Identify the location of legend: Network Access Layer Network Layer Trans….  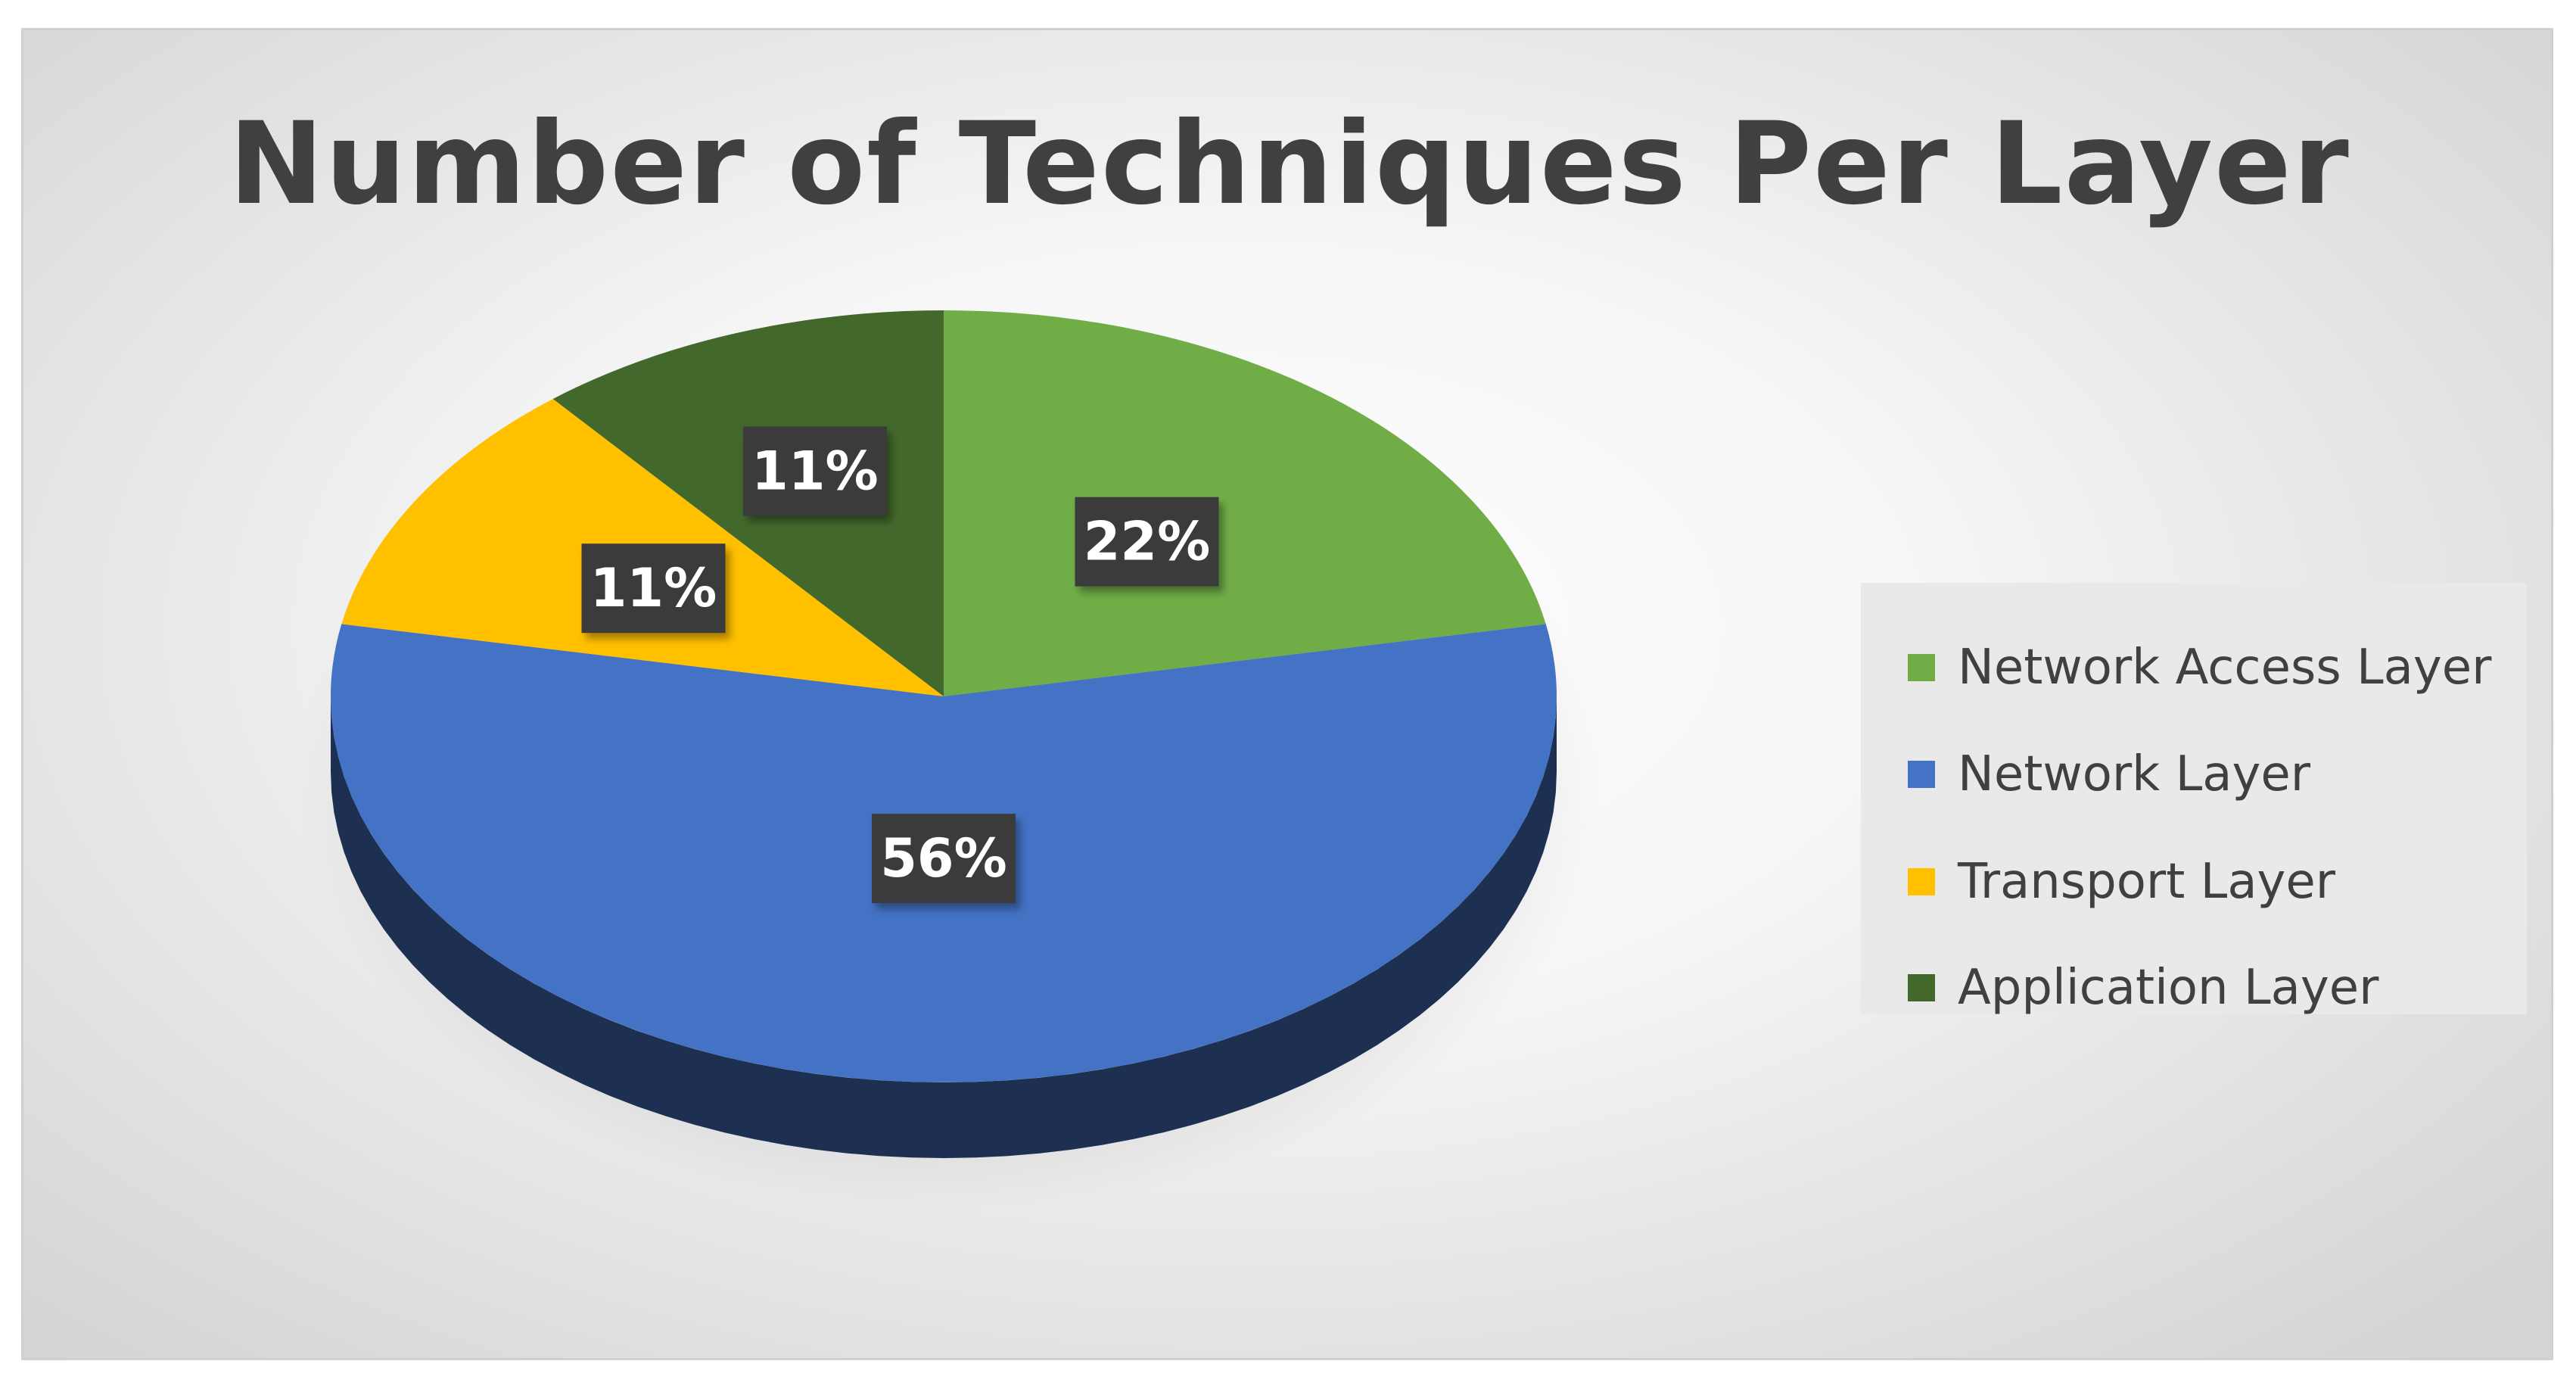
(2194, 799).